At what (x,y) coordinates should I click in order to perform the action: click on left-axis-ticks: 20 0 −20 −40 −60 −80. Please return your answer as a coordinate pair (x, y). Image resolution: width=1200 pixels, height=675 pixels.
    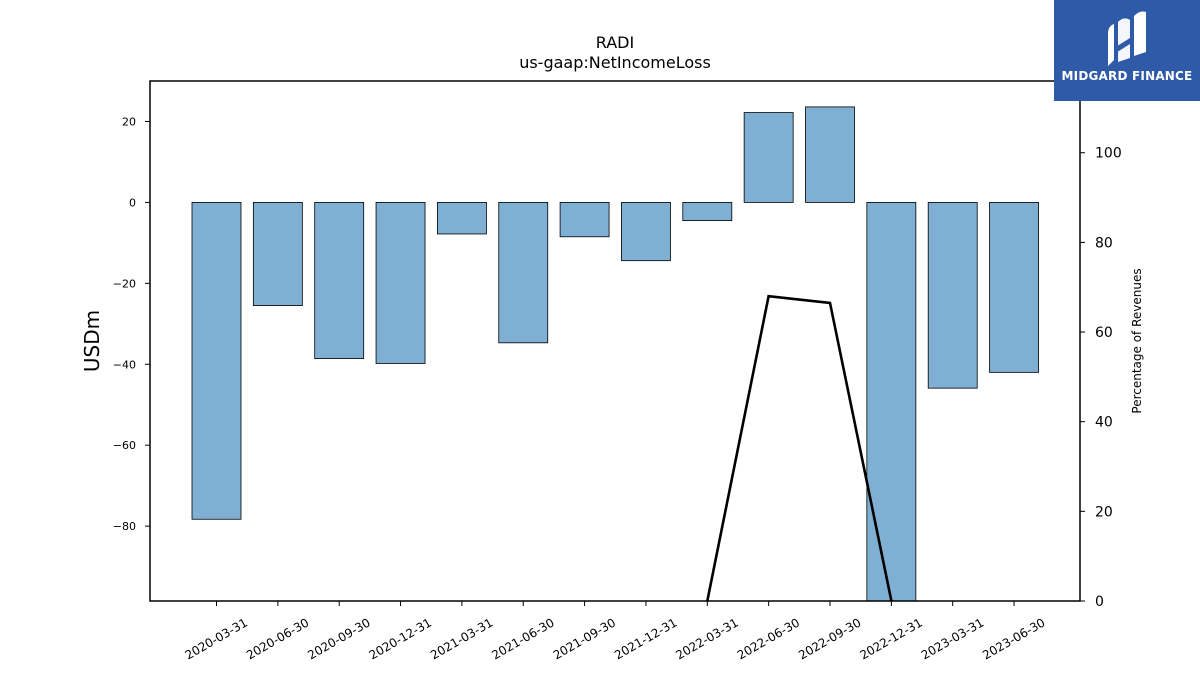
    Looking at the image, I should click on (131, 324).